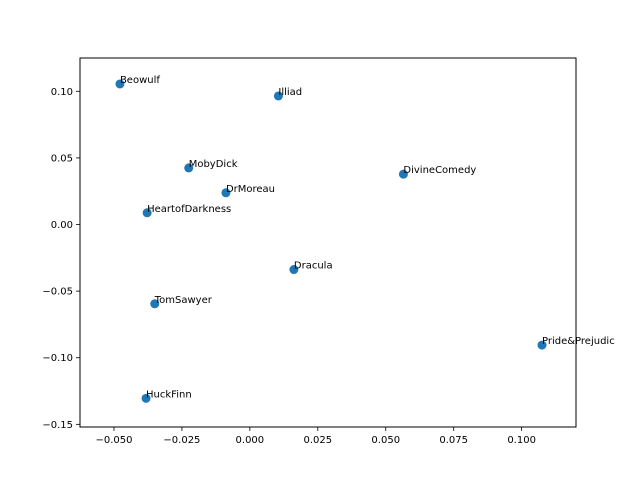 The image size is (640, 480). I want to click on y-axis-ticks: −0.15 −0.10 −0.05 0.00 0.05 0.10, so click(61, 259).